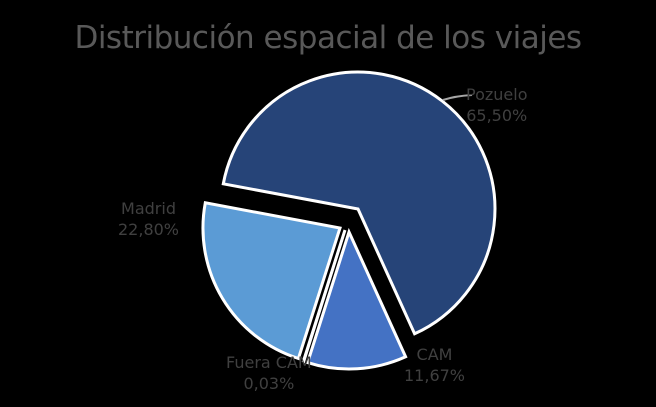 This screenshot has width=656, height=407. What do you see at coordinates (457, 97) in the screenshot?
I see `pozuelo-leader-line` at bounding box center [457, 97].